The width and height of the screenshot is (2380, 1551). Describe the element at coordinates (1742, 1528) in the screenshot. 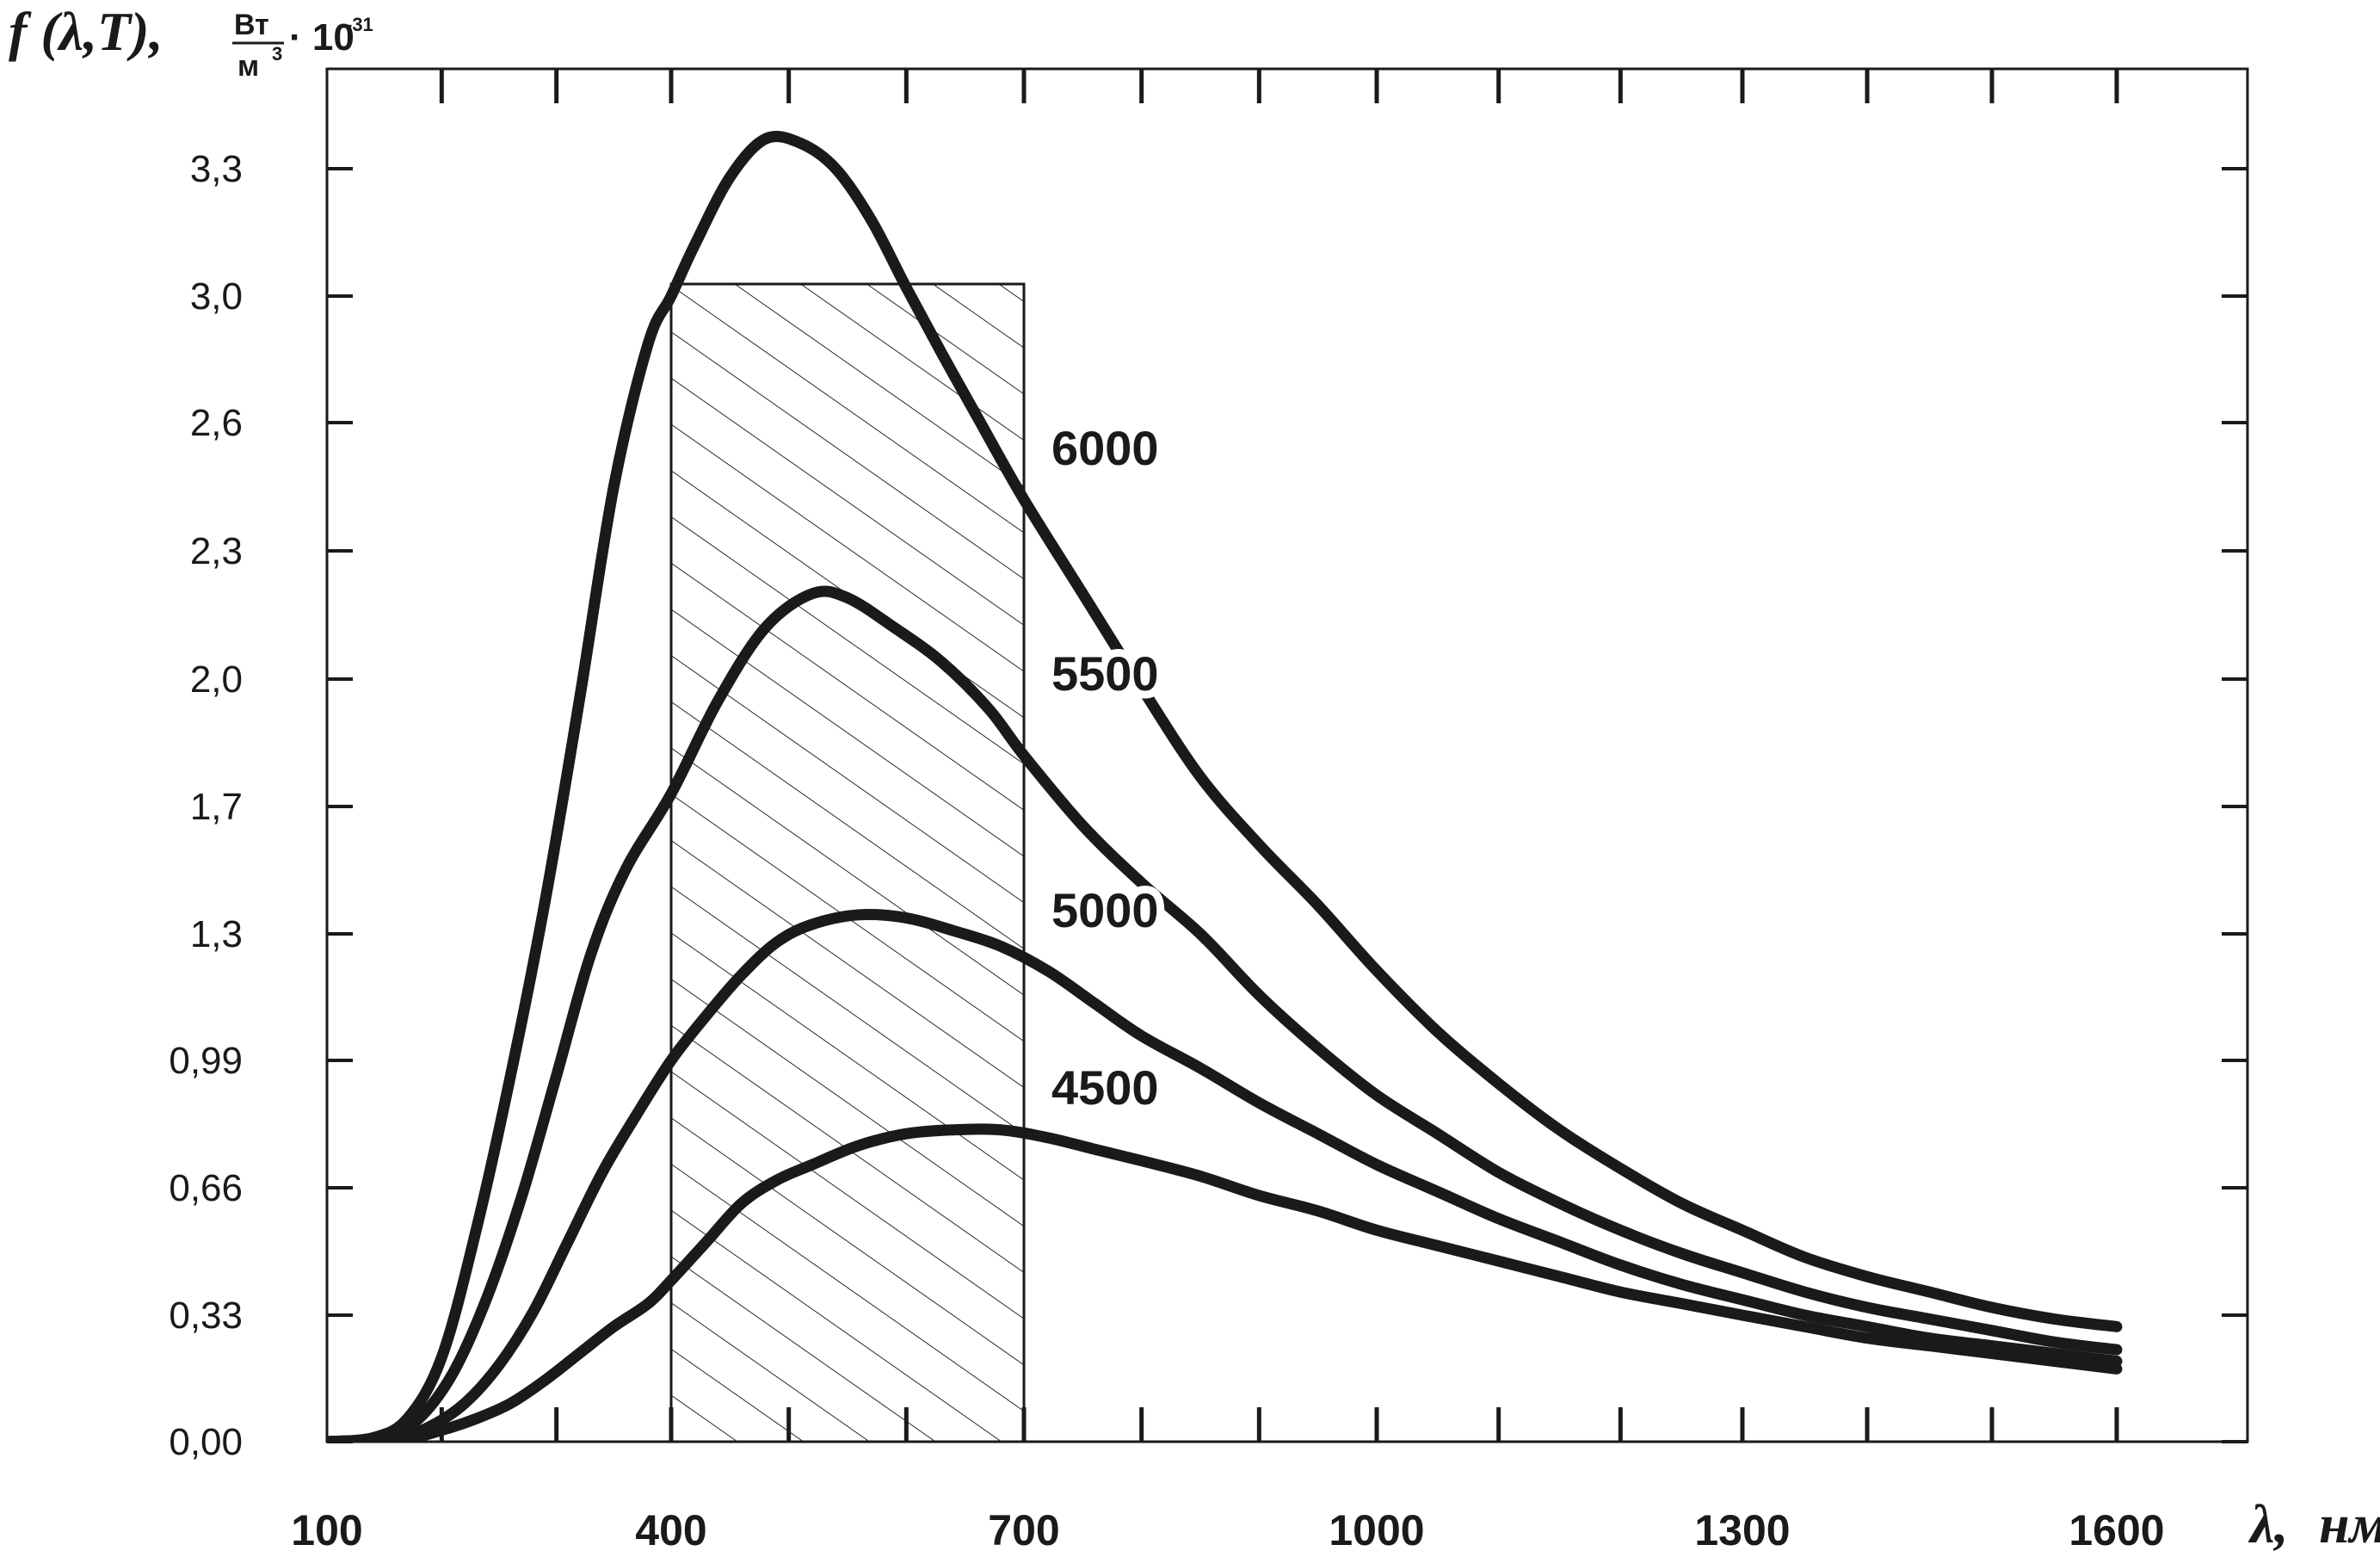

I see `x-tick-label-4: 1300` at that location.